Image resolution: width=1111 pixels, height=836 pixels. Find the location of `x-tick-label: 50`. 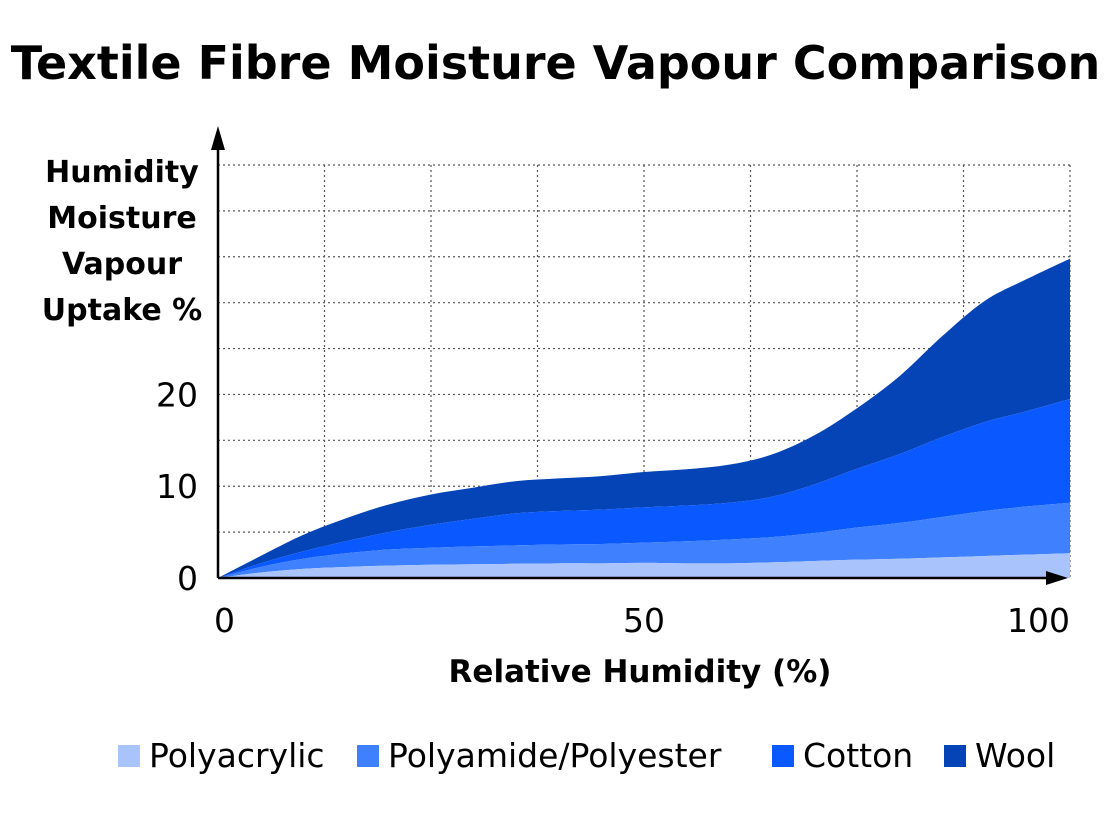

x-tick-label: 50 is located at coordinates (644, 620).